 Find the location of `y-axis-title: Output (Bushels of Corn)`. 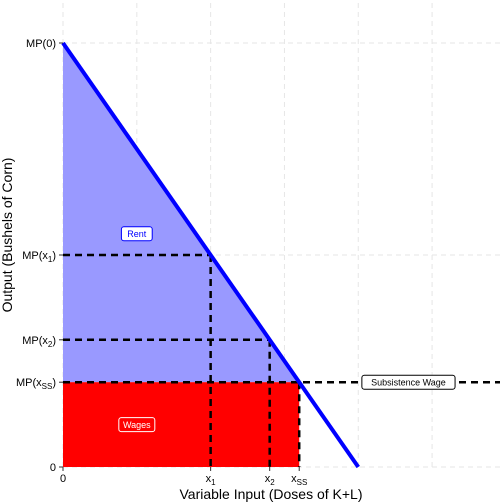

y-axis-title: Output (Bushels of Corn) is located at coordinates (7, 235).